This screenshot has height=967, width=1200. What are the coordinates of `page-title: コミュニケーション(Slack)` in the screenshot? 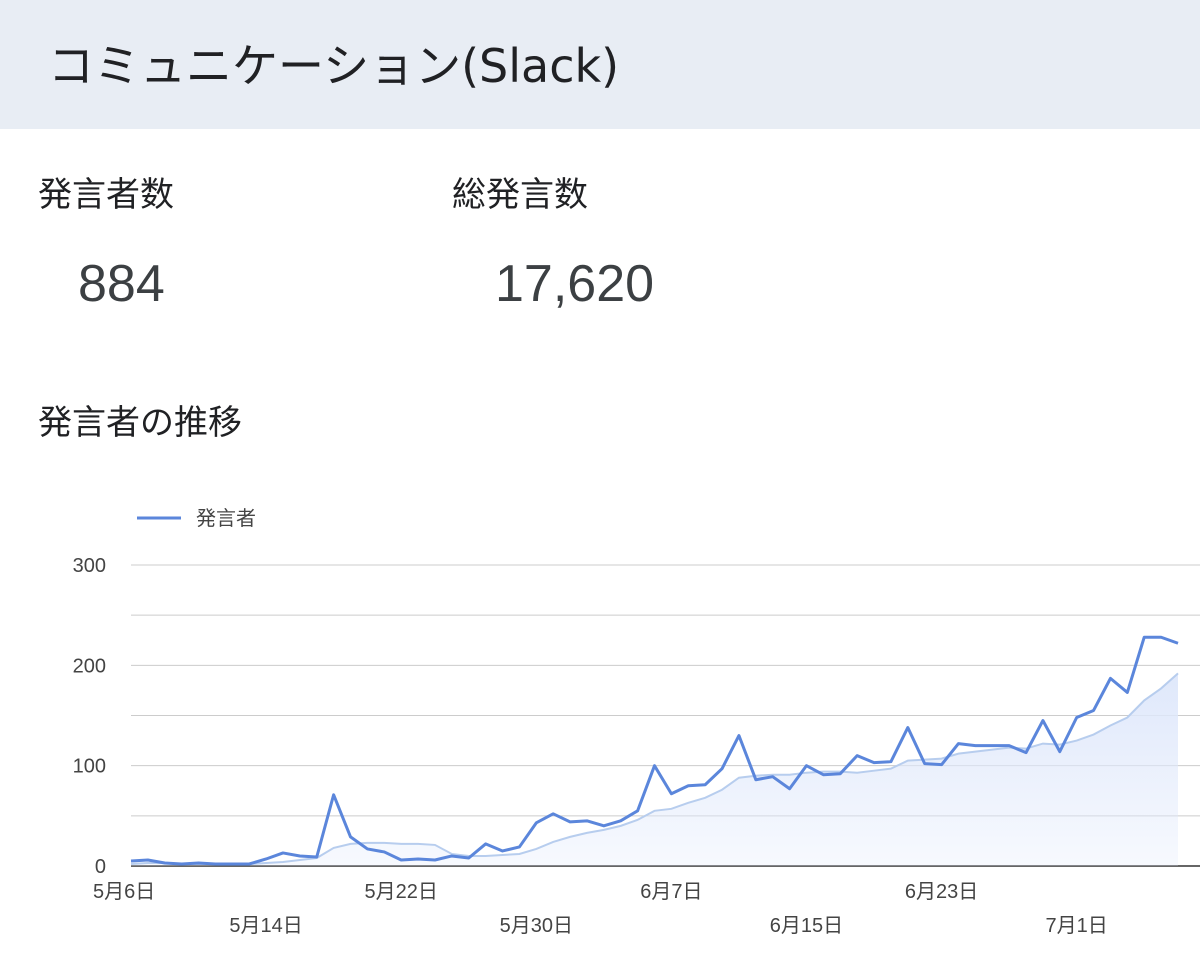 It's located at (334, 66).